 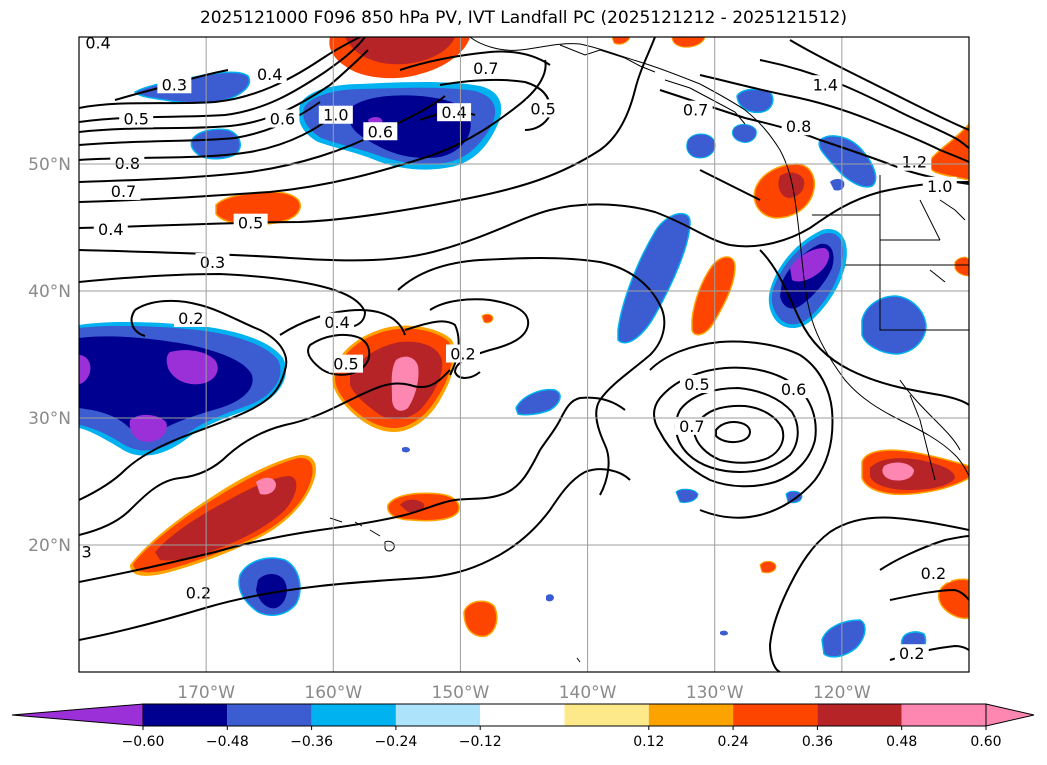 I want to click on colorbar, so click(x=523, y=715).